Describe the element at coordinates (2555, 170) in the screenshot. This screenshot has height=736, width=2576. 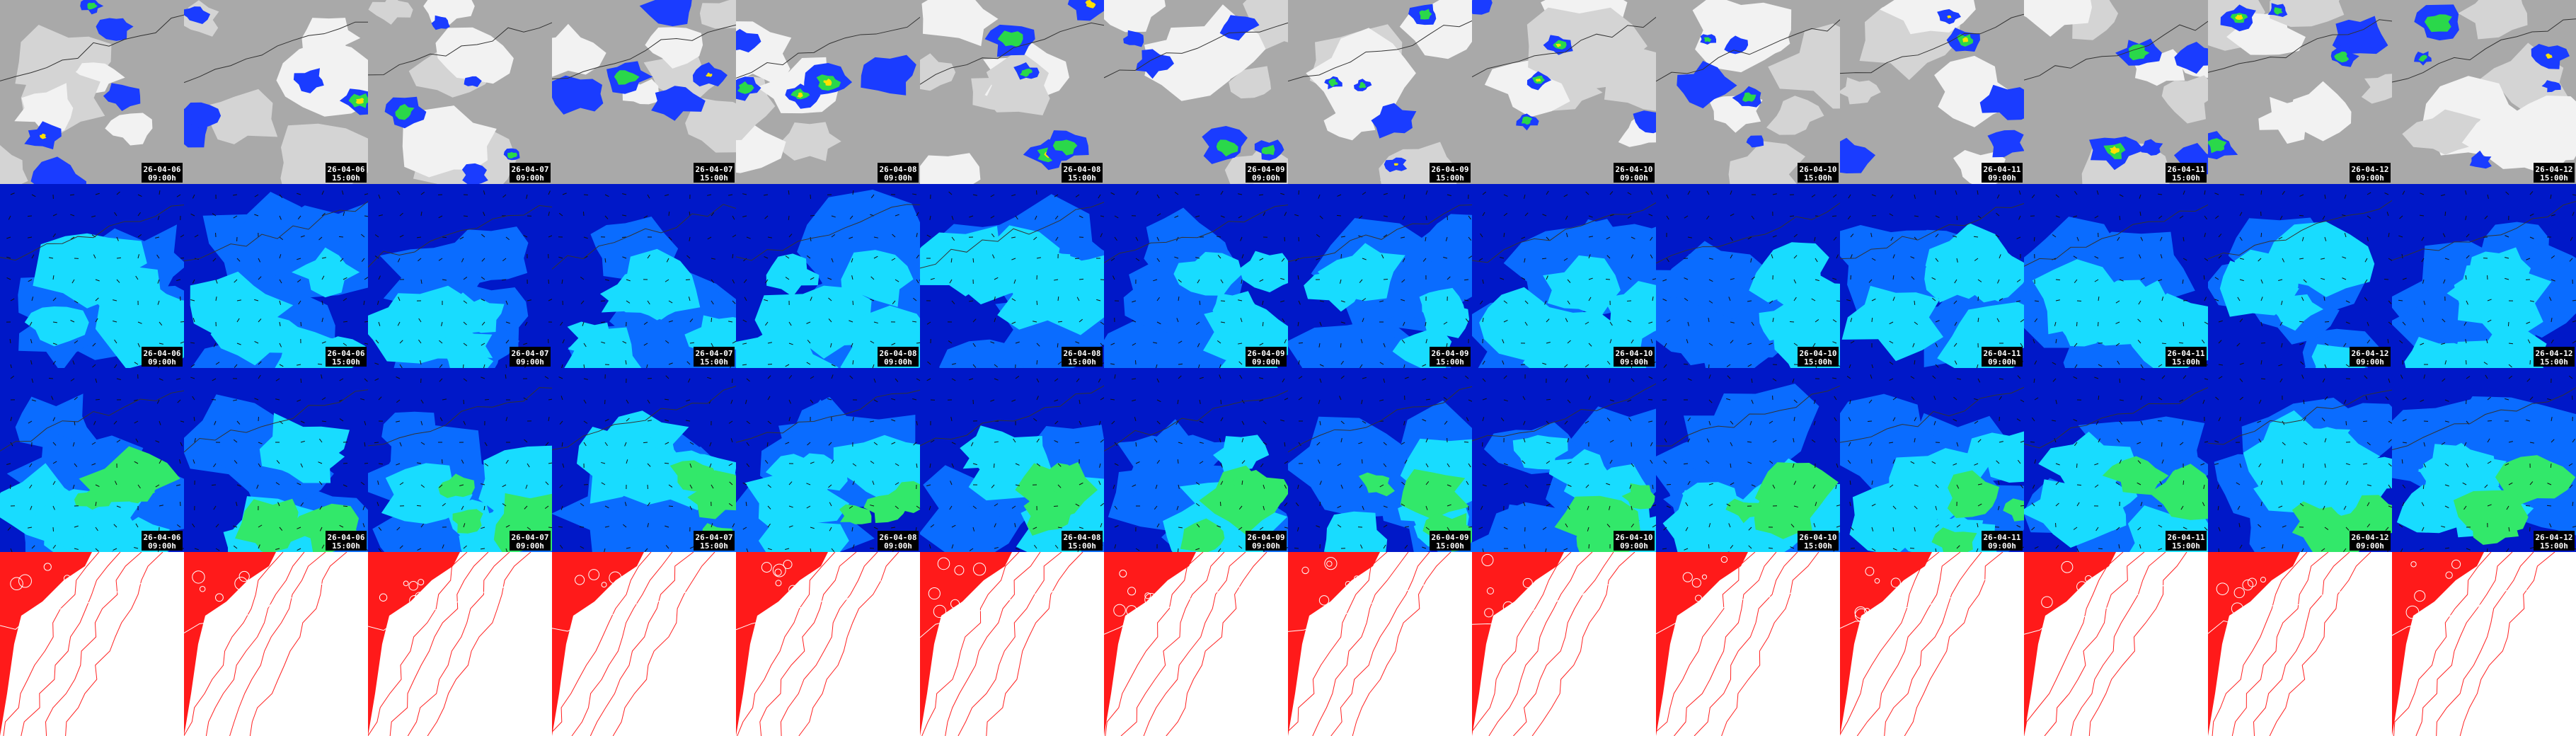
I see `date-label: 26-04-12` at that location.